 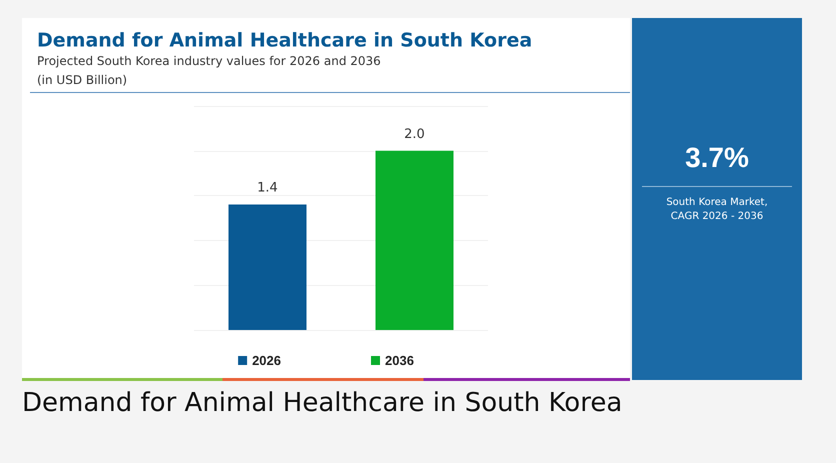 What do you see at coordinates (209, 61) in the screenshot?
I see `chart-subtitle: Projected South Korea industry values for 2026 and 2036` at bounding box center [209, 61].